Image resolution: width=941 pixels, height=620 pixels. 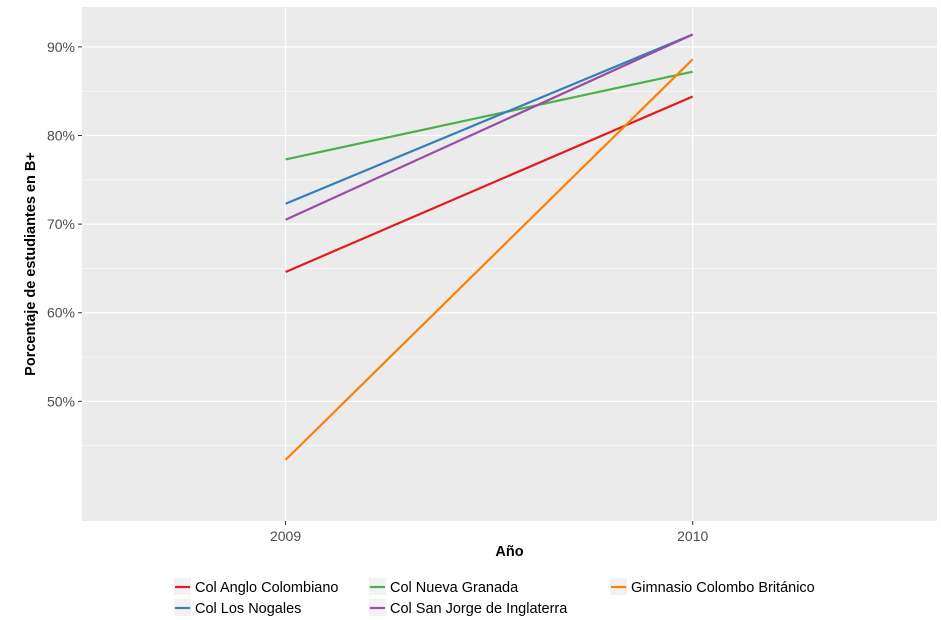 What do you see at coordinates (31, 264) in the screenshot?
I see `y-axis-title: Porcentaje de estudiantes en B+` at bounding box center [31, 264].